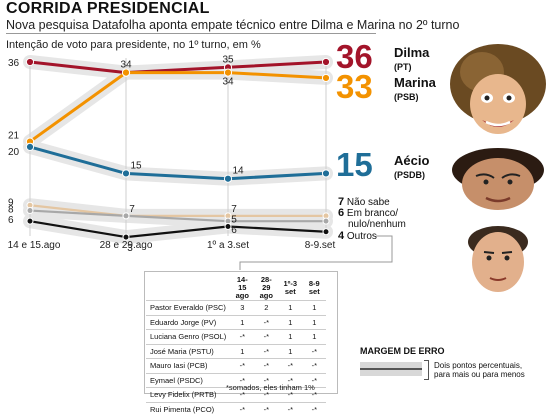 Image resolution: width=560 pixels, height=416 pixels. Describe the element at coordinates (411, 67) in the screenshot. I see `dilma-party: (PT)` at that location.